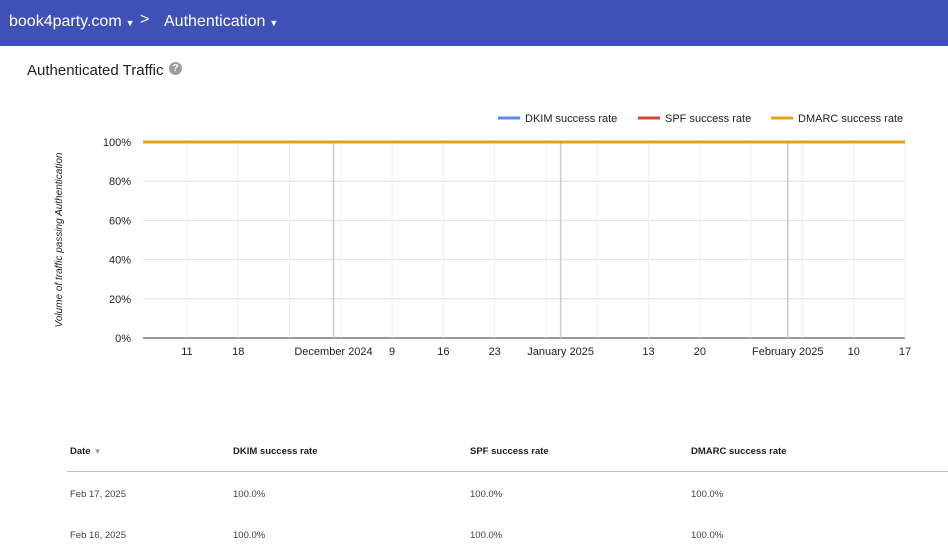 The height and width of the screenshot is (554, 948). Describe the element at coordinates (120, 221) in the screenshot. I see `y-tick-label: 60%` at that location.